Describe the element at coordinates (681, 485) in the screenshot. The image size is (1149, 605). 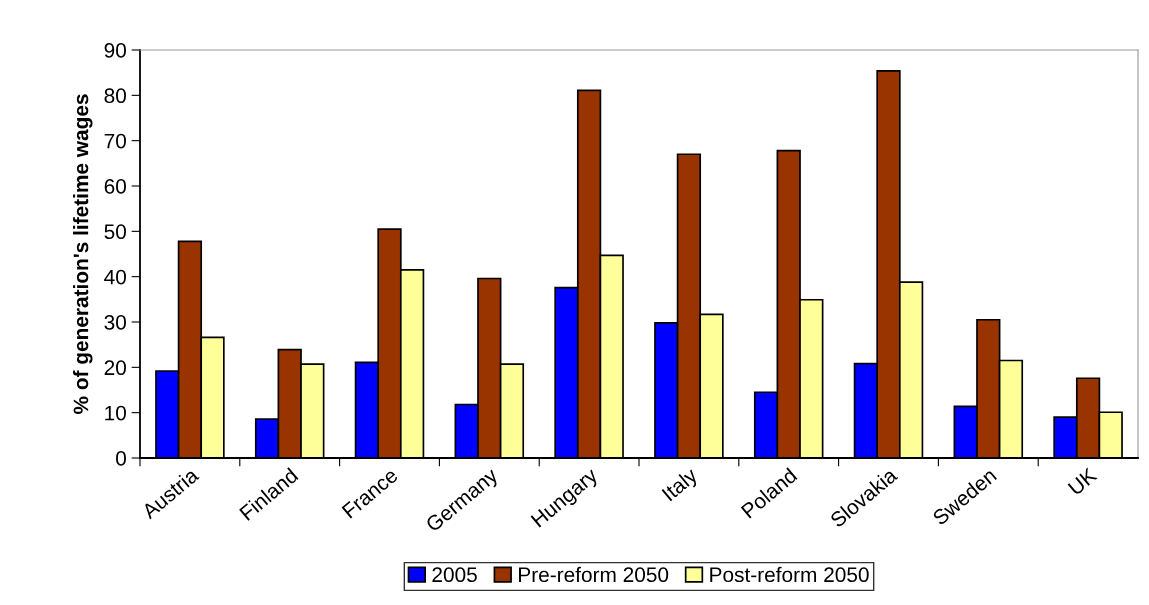
I see `x-tick-label: Italy` at that location.